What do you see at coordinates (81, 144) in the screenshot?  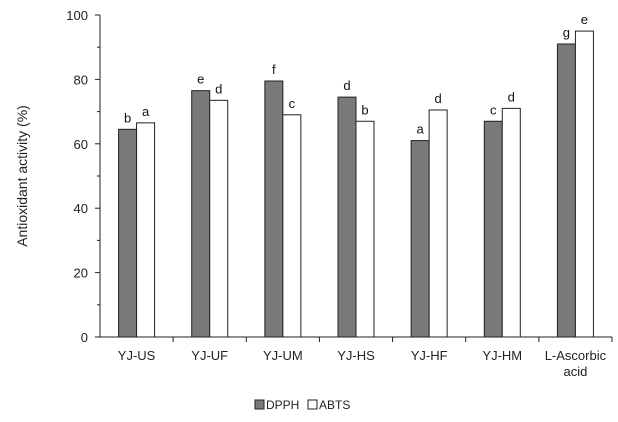 I see `y-tick-label: 60` at bounding box center [81, 144].